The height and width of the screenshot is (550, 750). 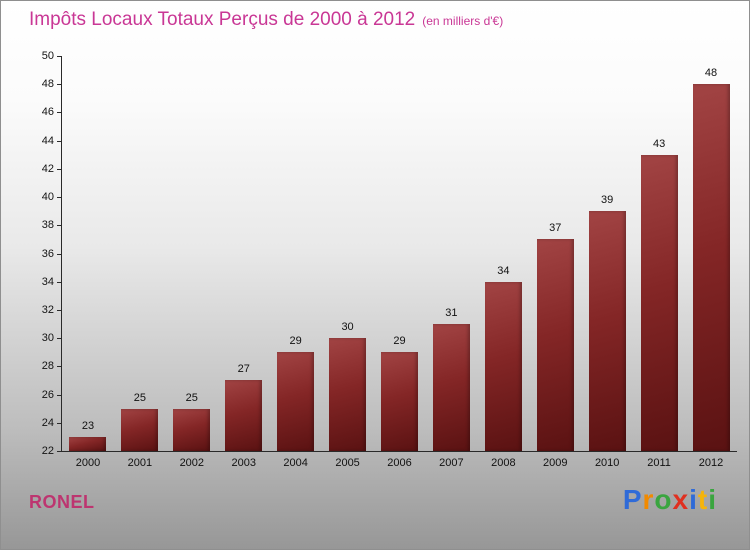 What do you see at coordinates (88, 425) in the screenshot?
I see `bar-value-label: 23` at bounding box center [88, 425].